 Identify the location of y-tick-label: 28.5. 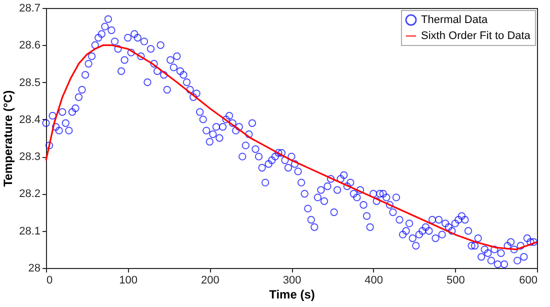
(29, 82).